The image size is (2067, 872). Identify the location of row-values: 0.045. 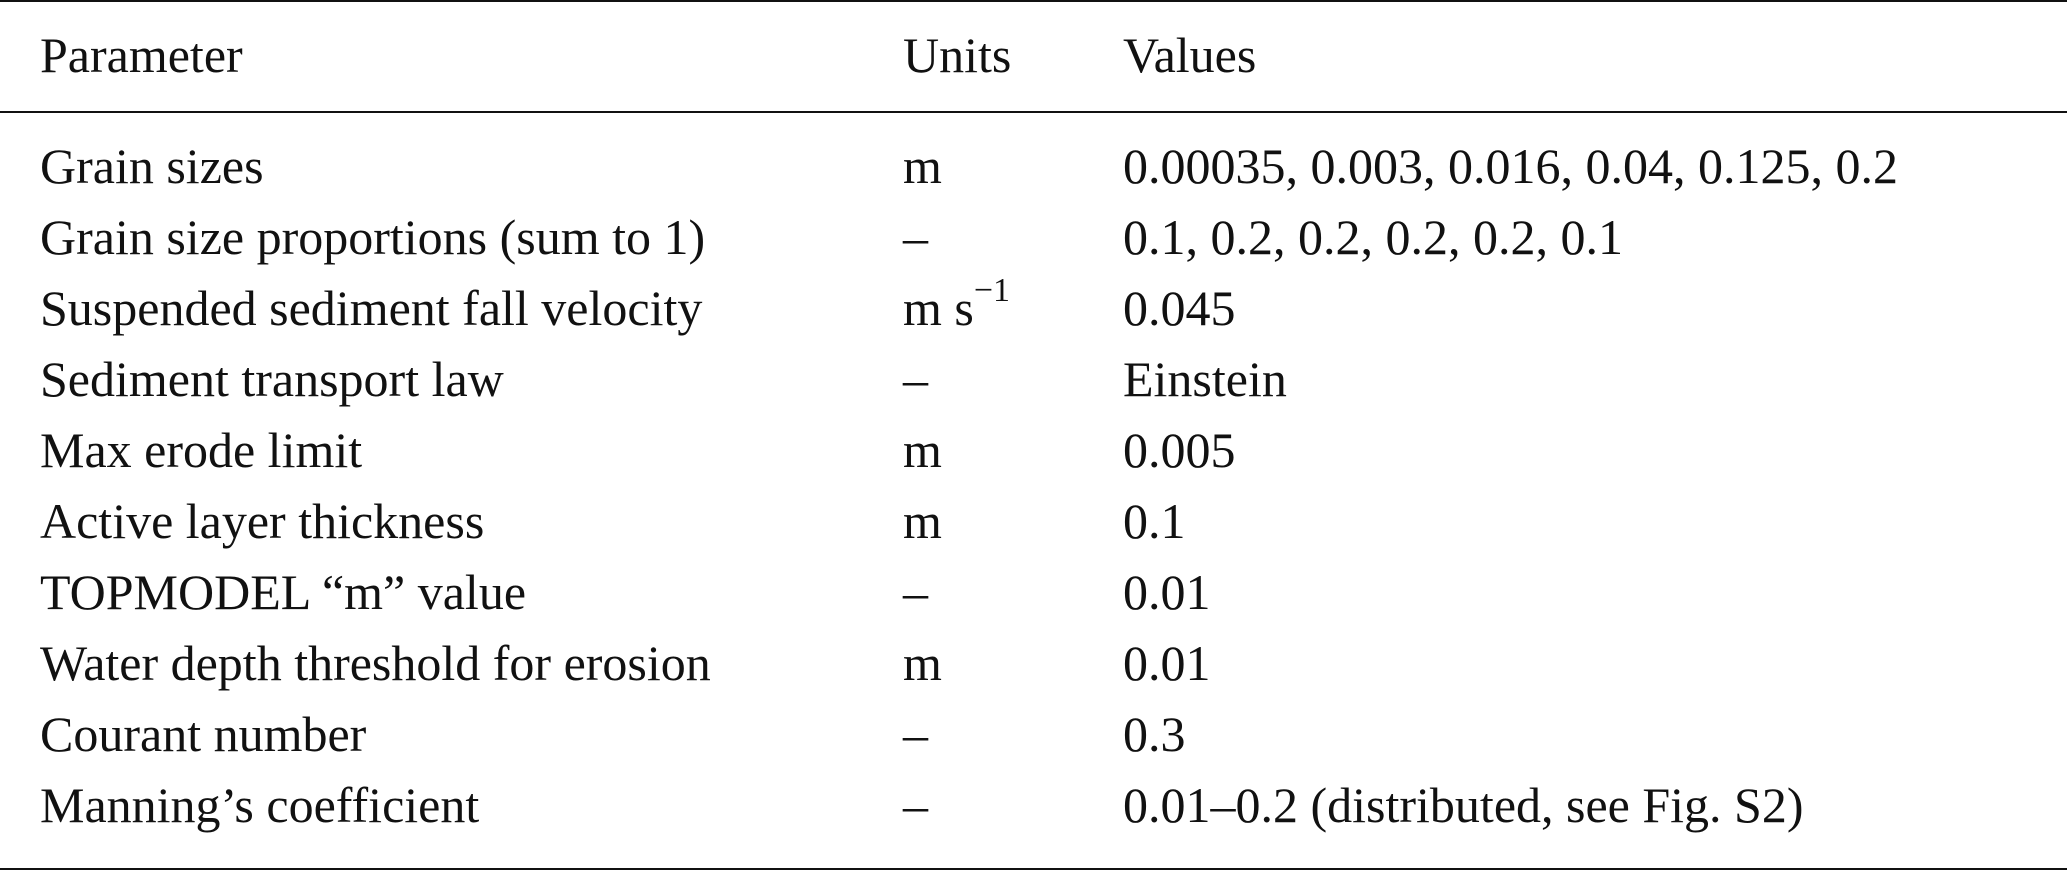
(1179, 308).